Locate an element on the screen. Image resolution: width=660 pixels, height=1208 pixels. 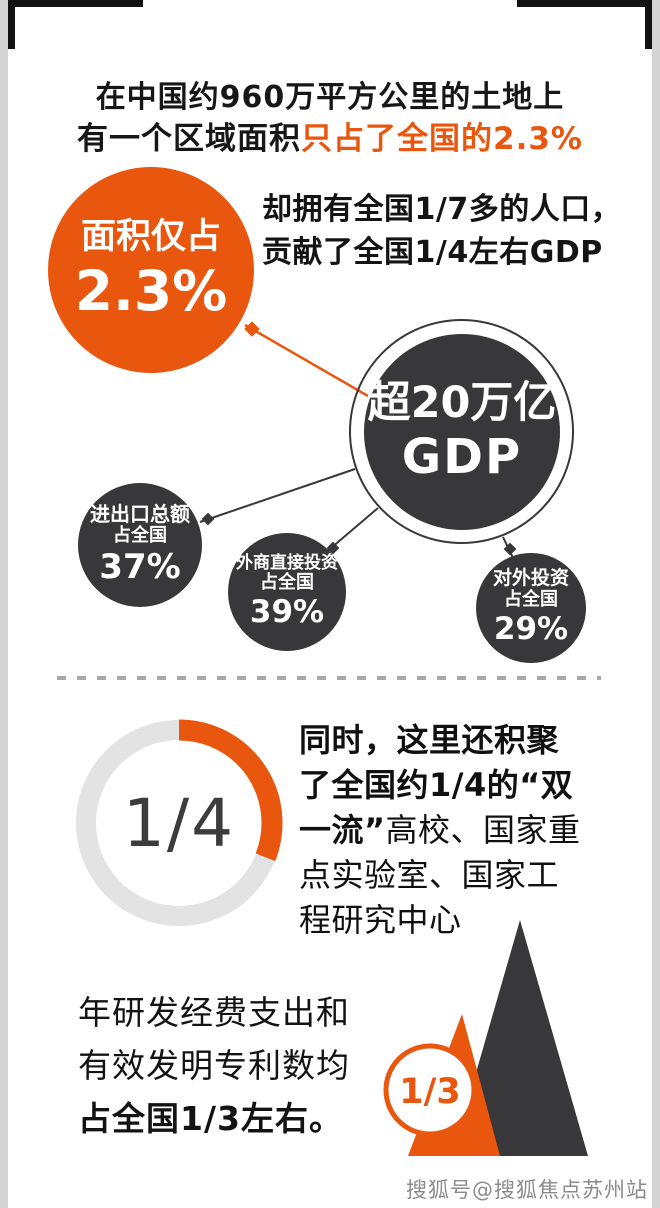
rnd-line-1: 年研发经费支出和 is located at coordinates (214, 1012).